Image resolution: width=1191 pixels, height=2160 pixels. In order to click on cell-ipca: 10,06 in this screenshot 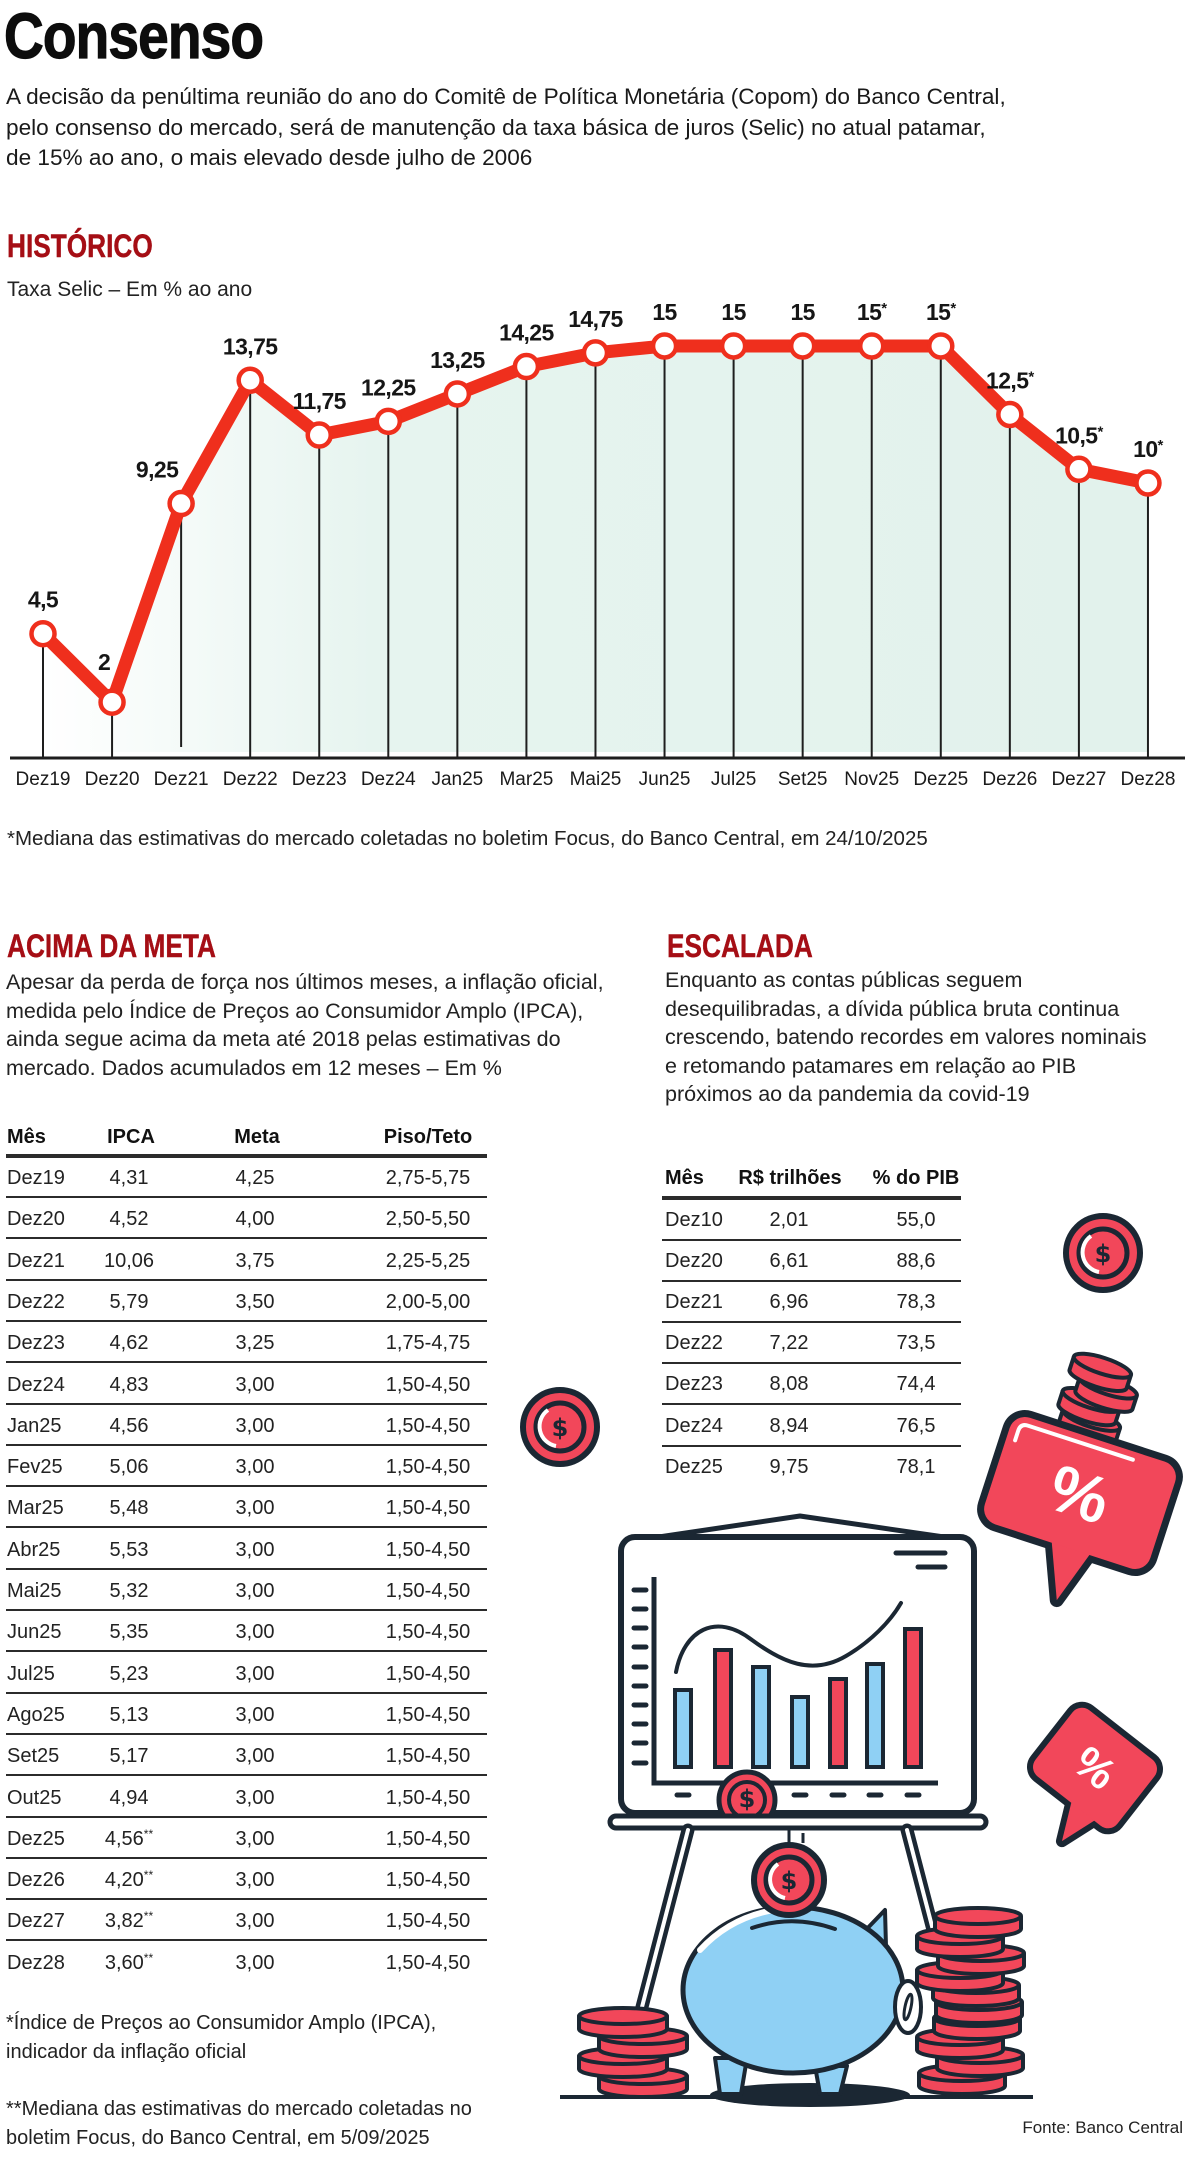, I will do `click(129, 1261)`.